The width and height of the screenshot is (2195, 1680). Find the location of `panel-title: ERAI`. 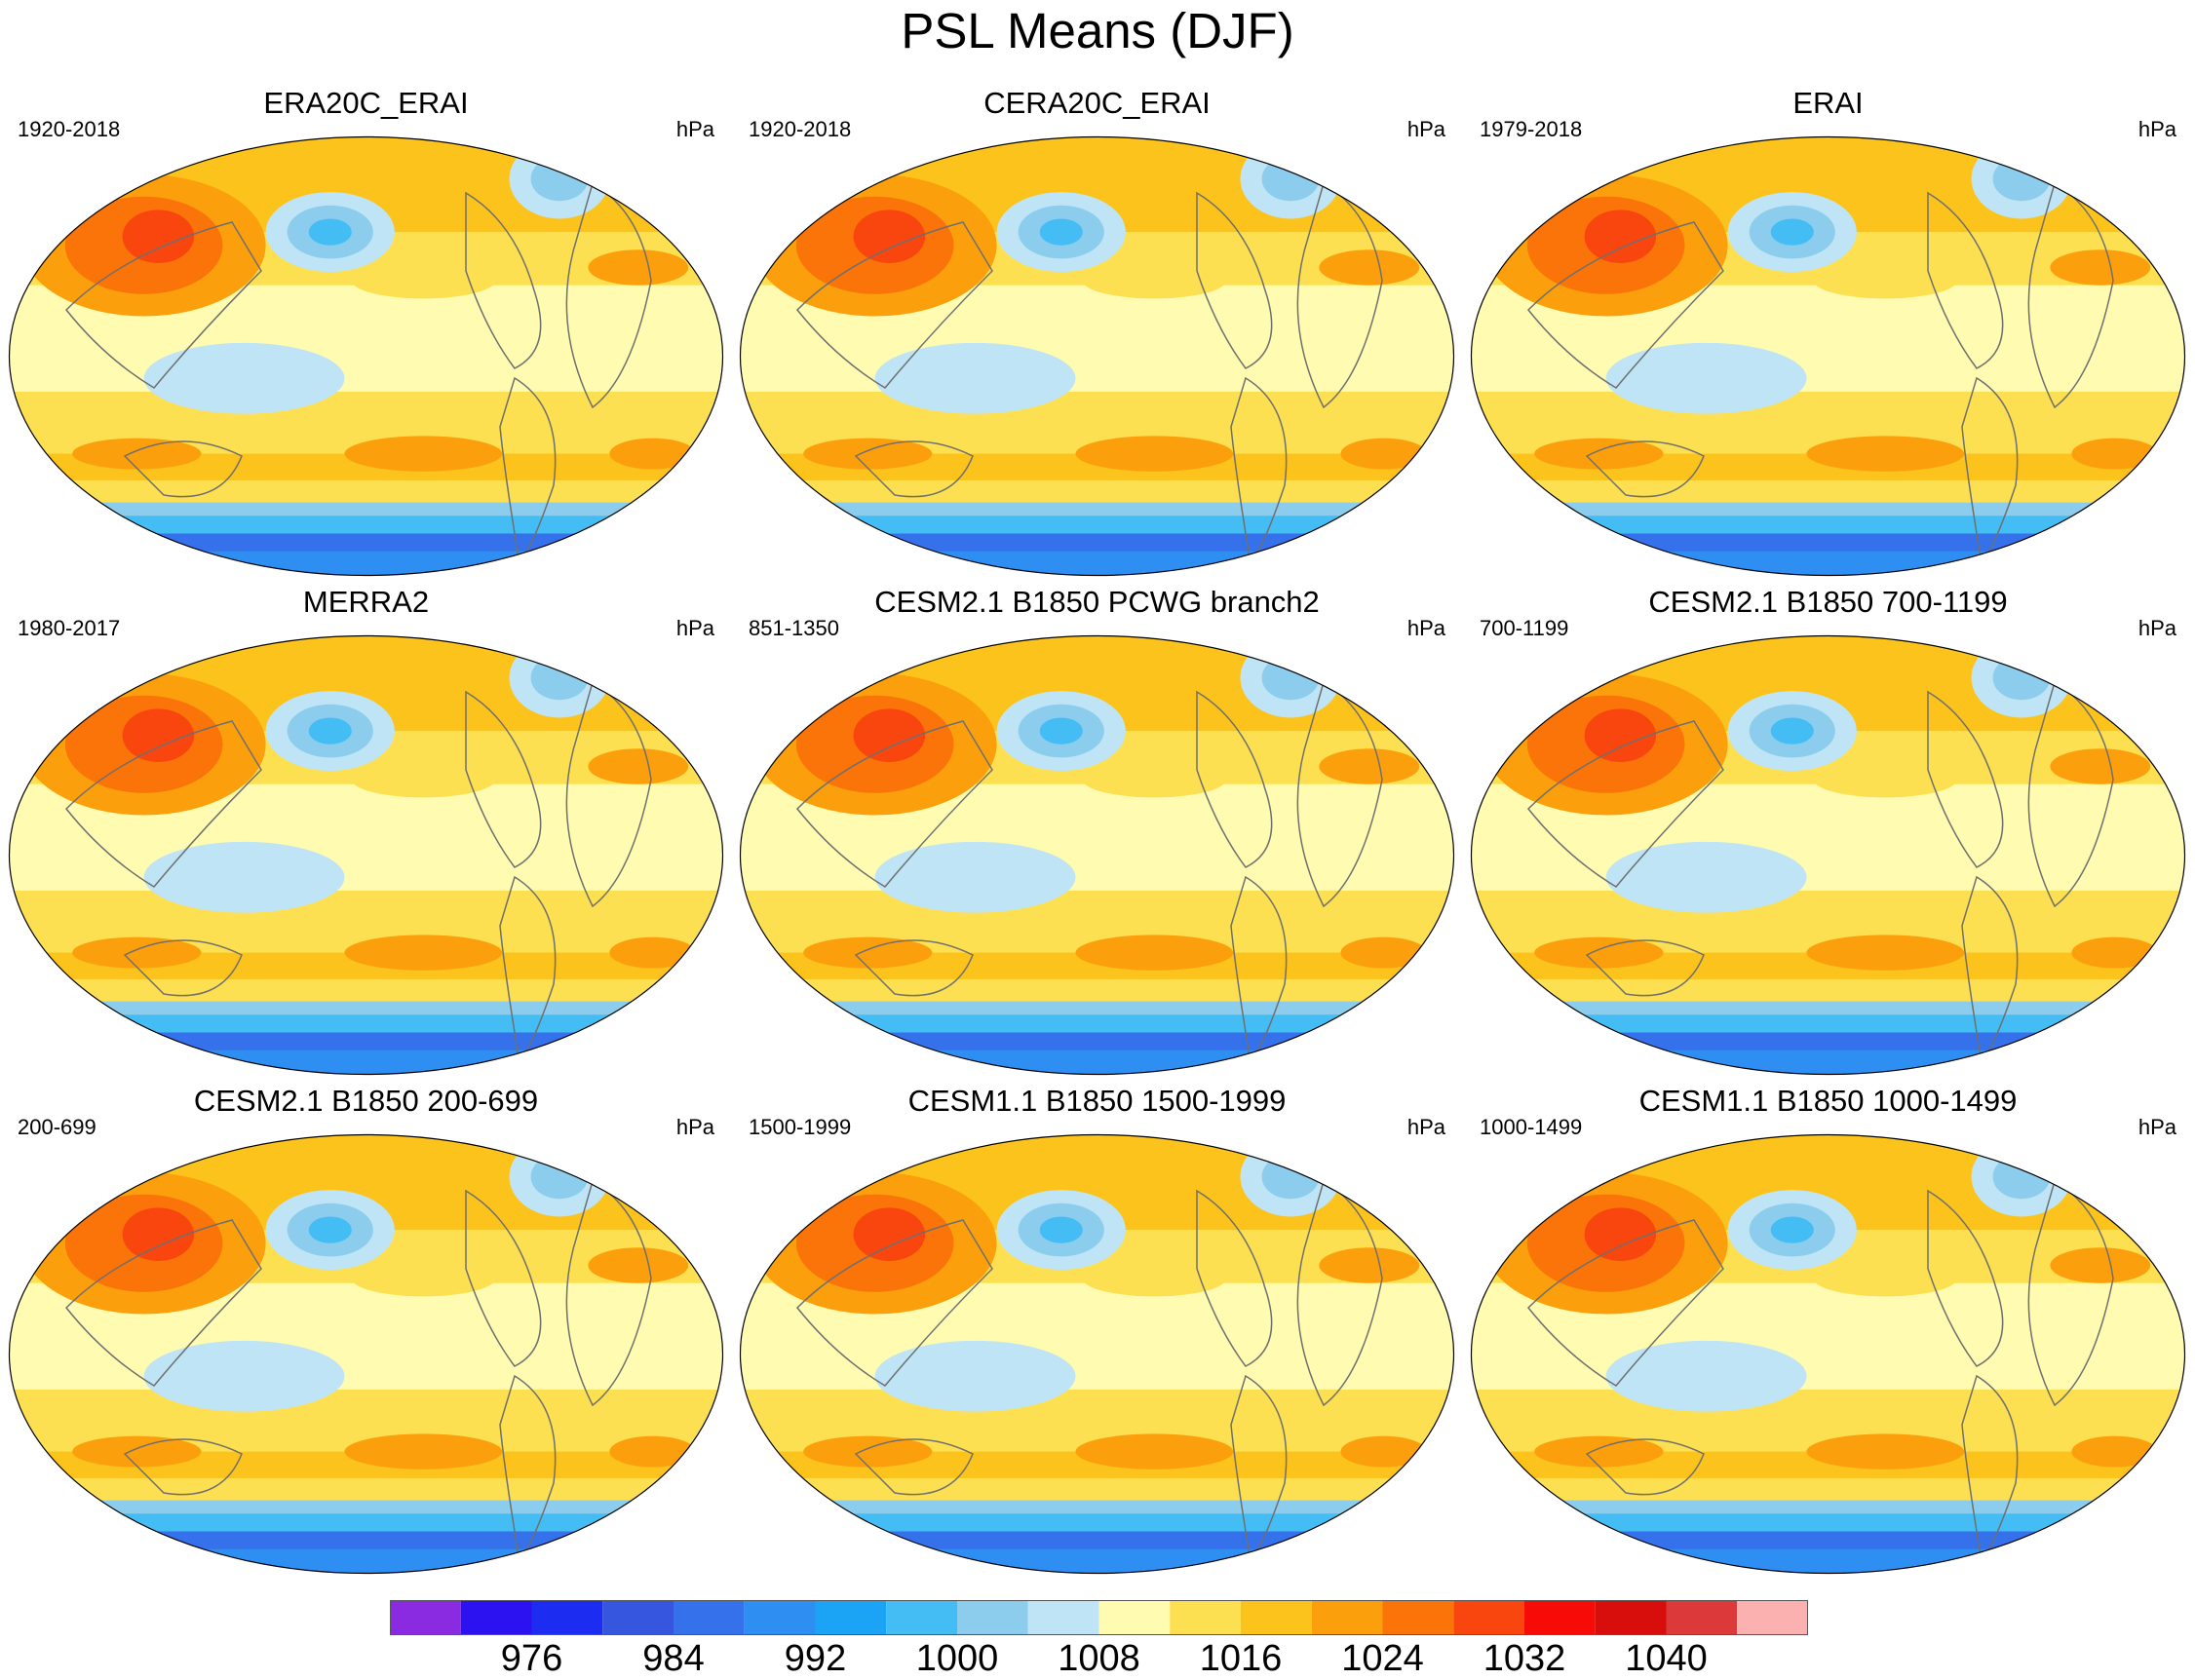

panel-title: ERAI is located at coordinates (1828, 103).